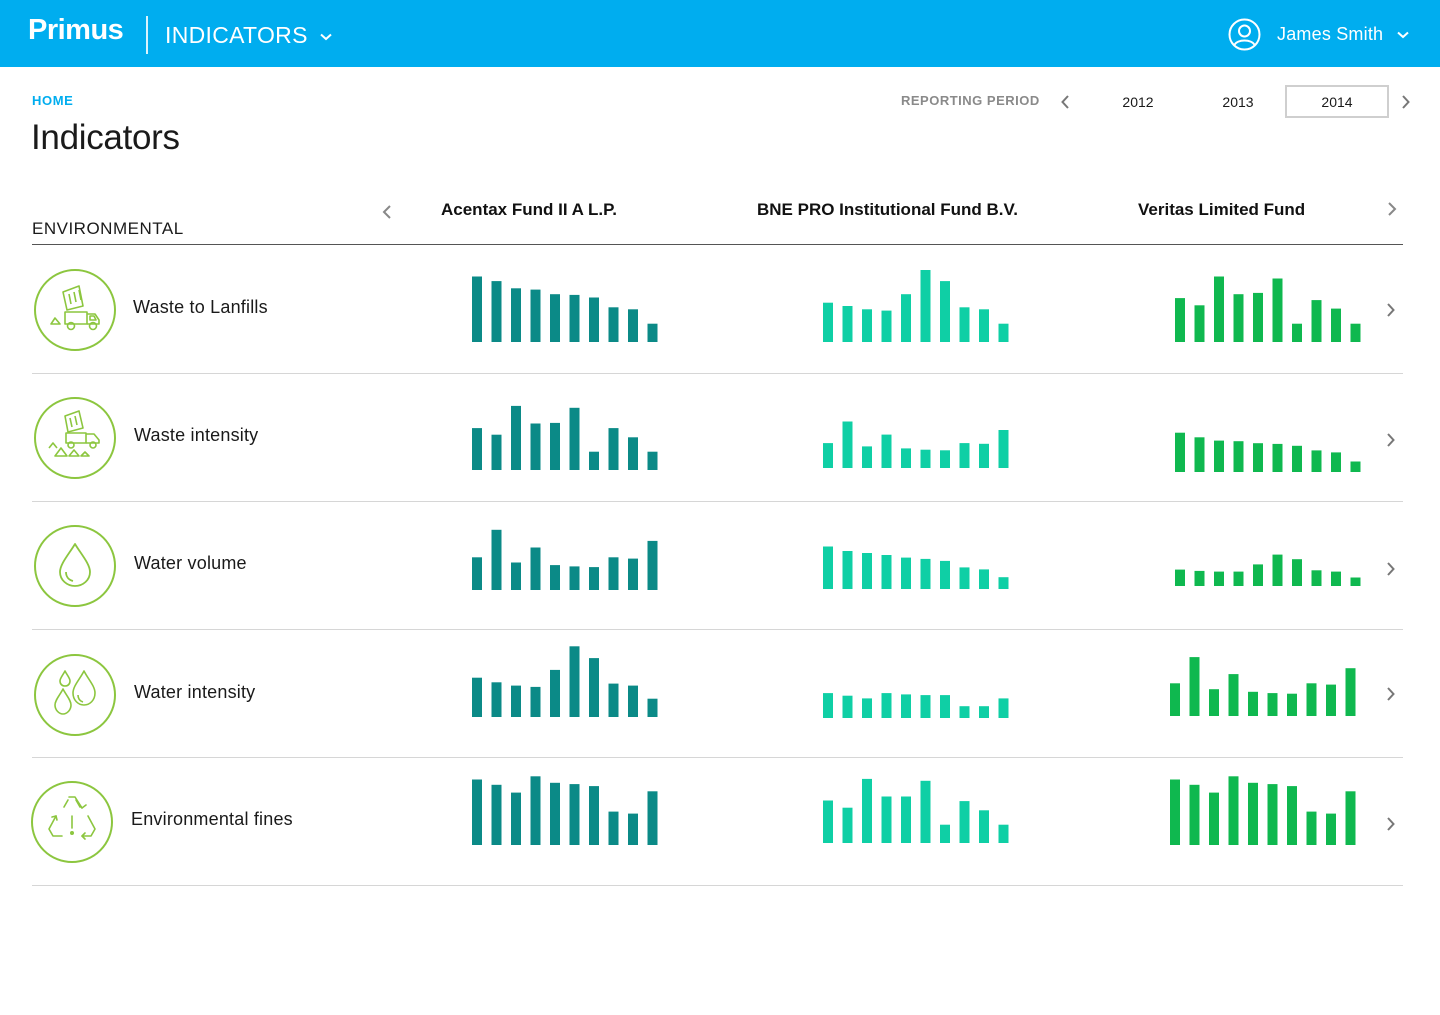  Describe the element at coordinates (105, 137) in the screenshot. I see `page-title: Indicators` at that location.